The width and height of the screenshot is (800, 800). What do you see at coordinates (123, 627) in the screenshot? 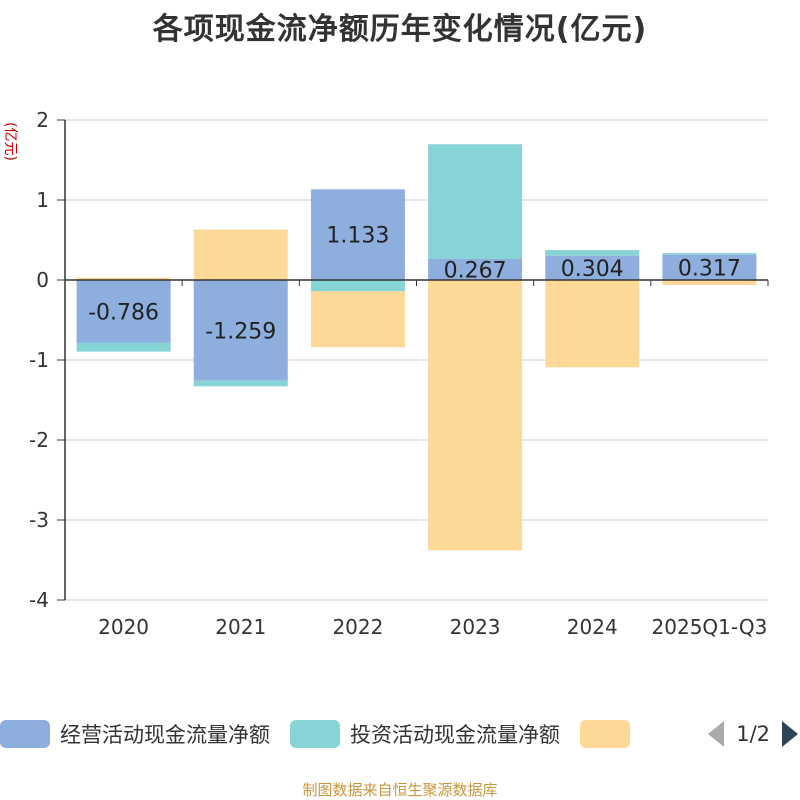
I see `x-tick-label: 2020` at bounding box center [123, 627].